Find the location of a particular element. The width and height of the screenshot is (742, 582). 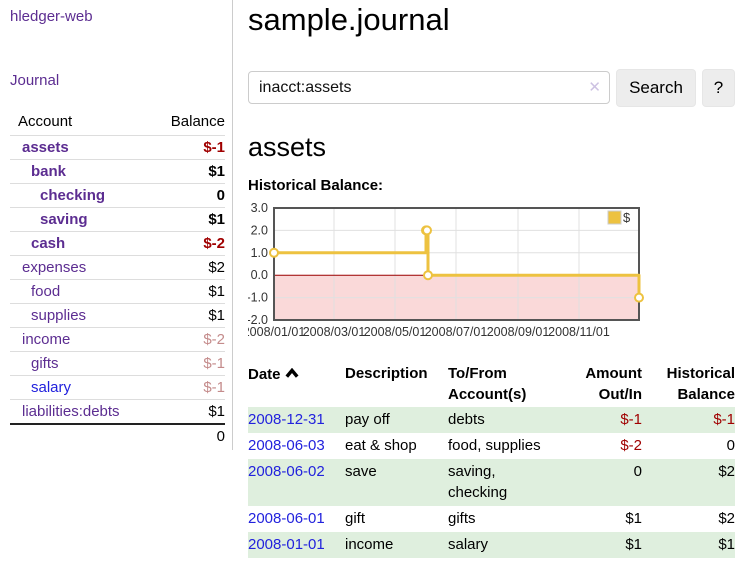

transactions-header-balance: Historical Balance is located at coordinates (700, 383).